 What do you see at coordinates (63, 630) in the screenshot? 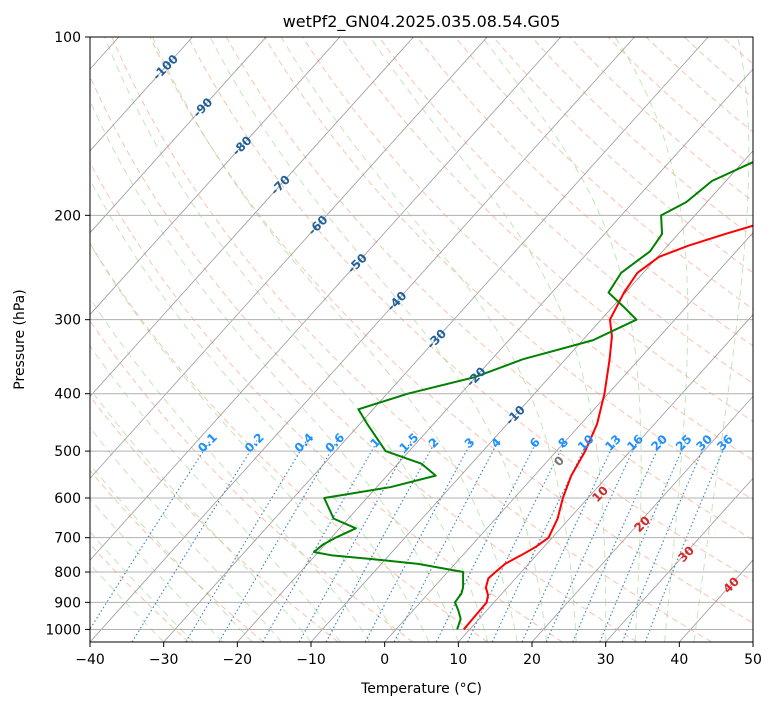
I see `y-tick-label: 1000` at bounding box center [63, 630].